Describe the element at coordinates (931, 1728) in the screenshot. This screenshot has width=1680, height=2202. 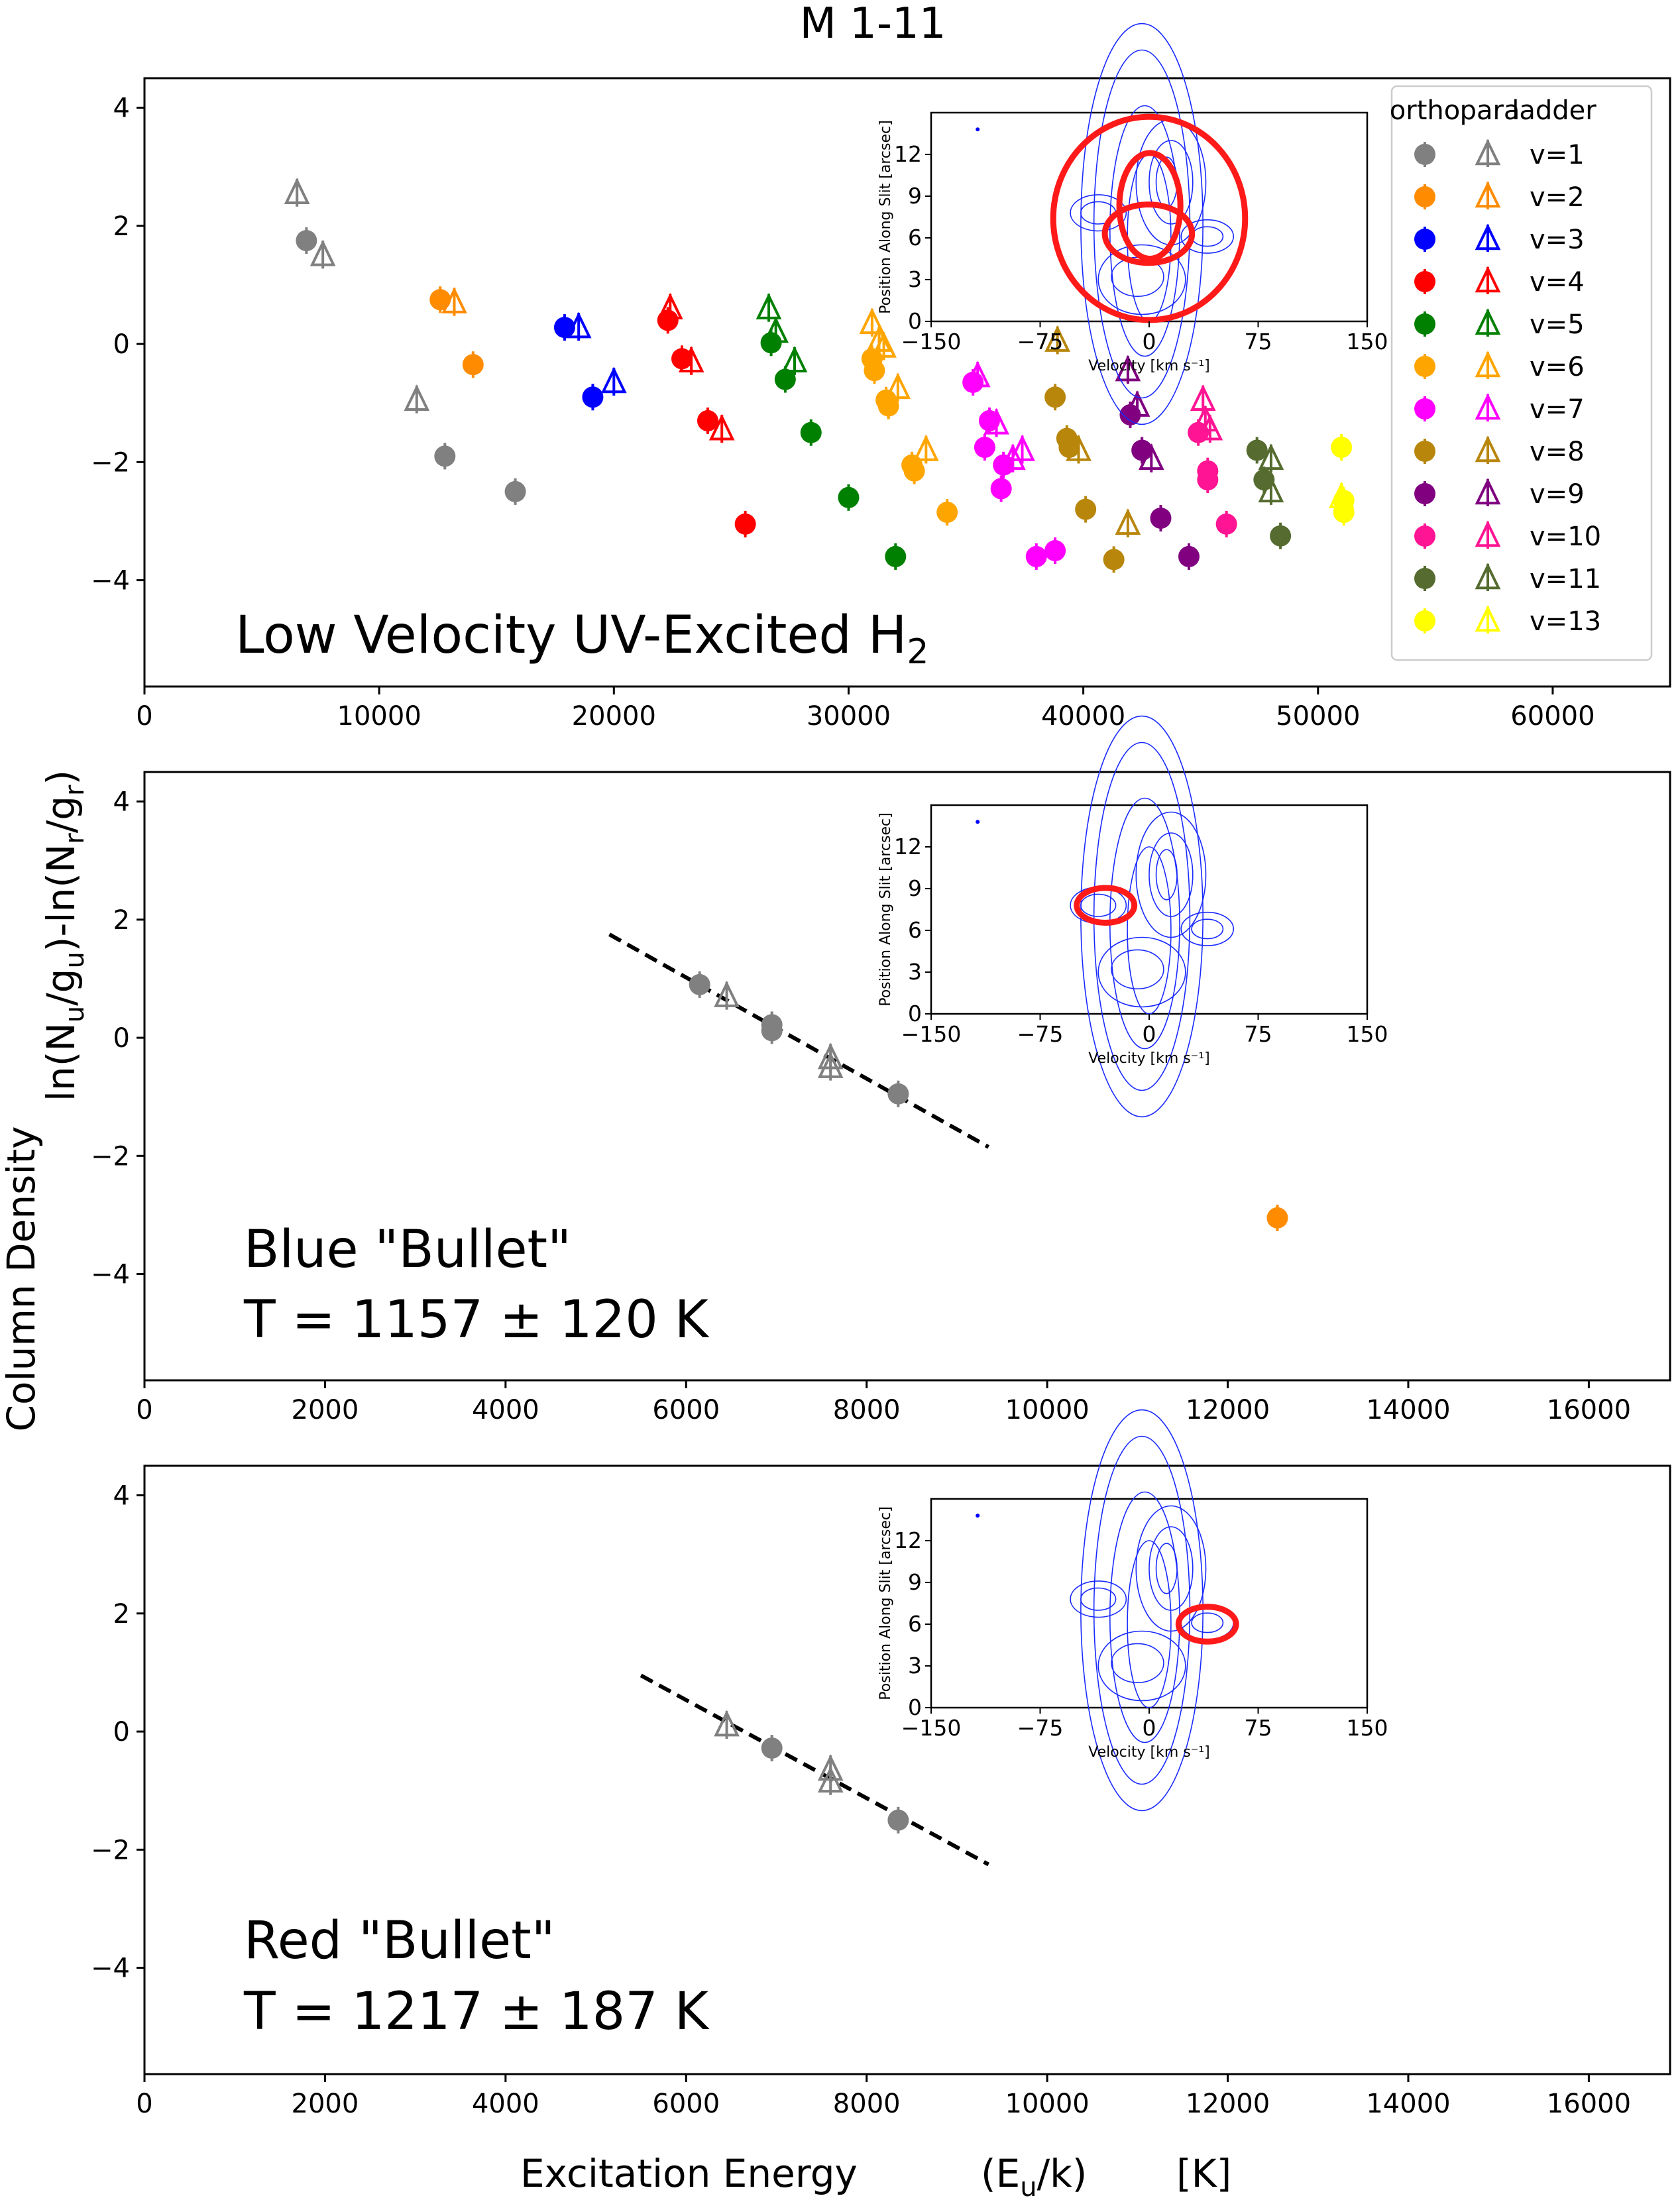
I see `inset-x-tick-label: −150` at that location.